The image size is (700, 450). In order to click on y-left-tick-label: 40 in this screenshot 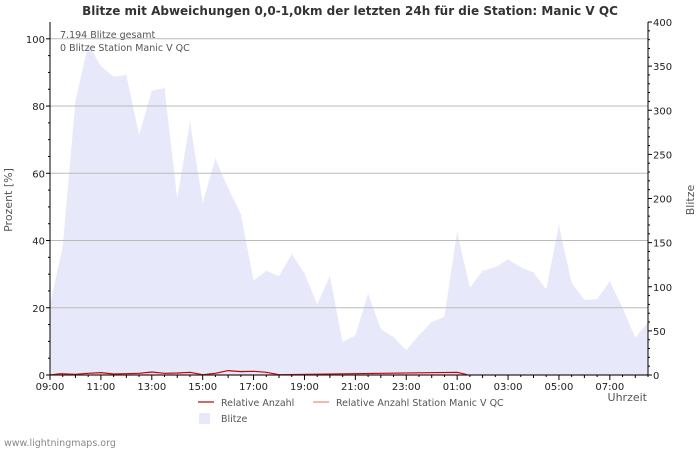, I will do `click(38, 242)`.